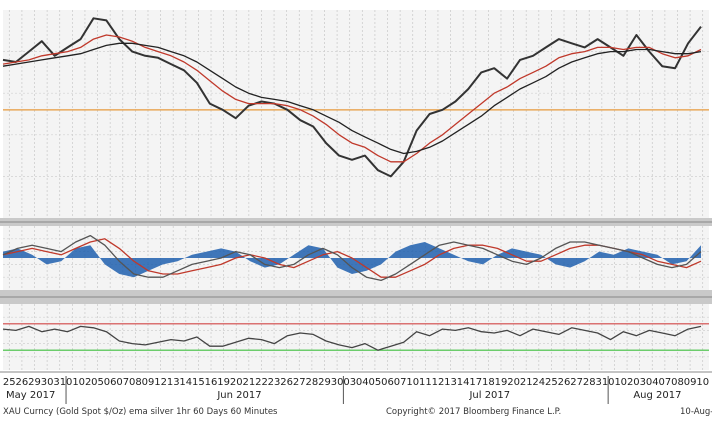 This screenshot has width=712, height=426. Describe the element at coordinates (489, 395) in the screenshot. I see `month-label: Jul 2017` at that location.